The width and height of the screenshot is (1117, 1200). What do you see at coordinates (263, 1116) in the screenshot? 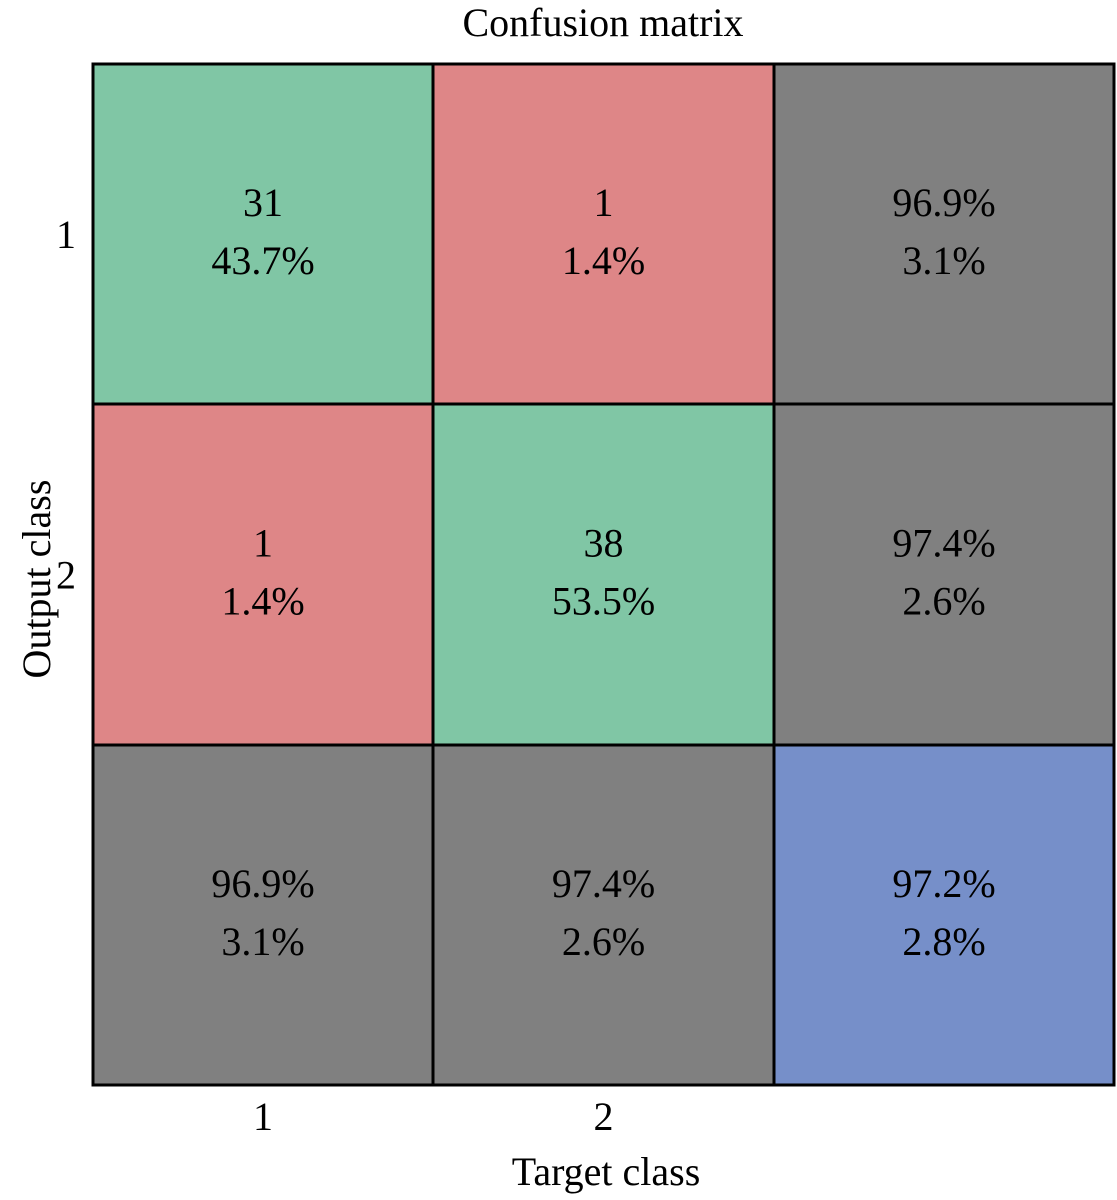
I see `x-tick-label: 1` at bounding box center [263, 1116].